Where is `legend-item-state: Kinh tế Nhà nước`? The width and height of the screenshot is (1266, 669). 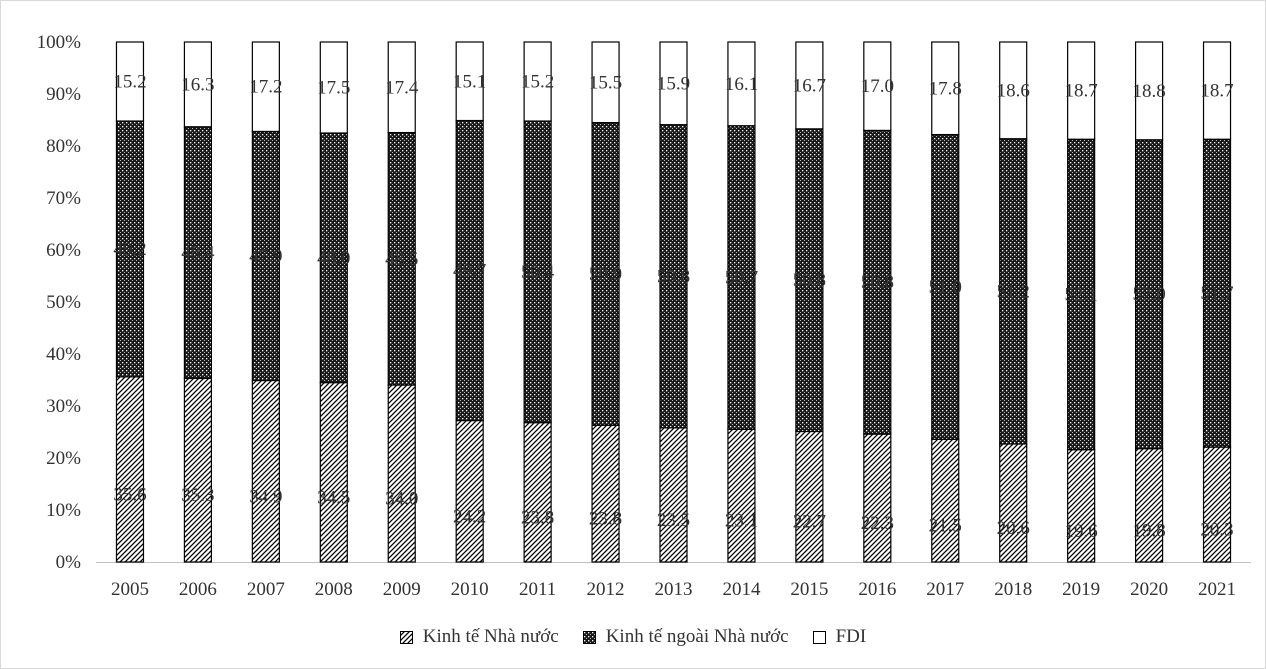
legend-item-state: Kinh tế Nhà nước is located at coordinates (479, 637).